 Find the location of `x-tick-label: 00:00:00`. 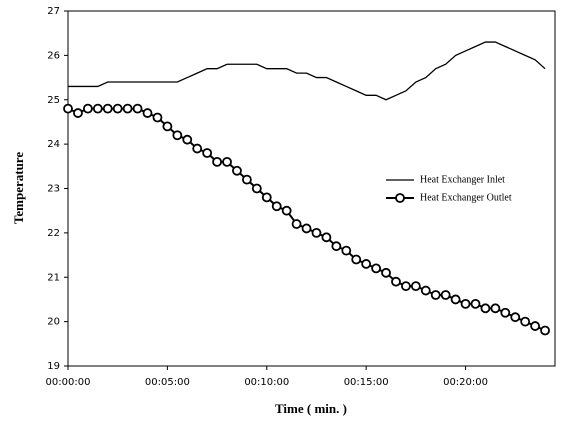

x-tick-label: 00:00:00 is located at coordinates (68, 382).